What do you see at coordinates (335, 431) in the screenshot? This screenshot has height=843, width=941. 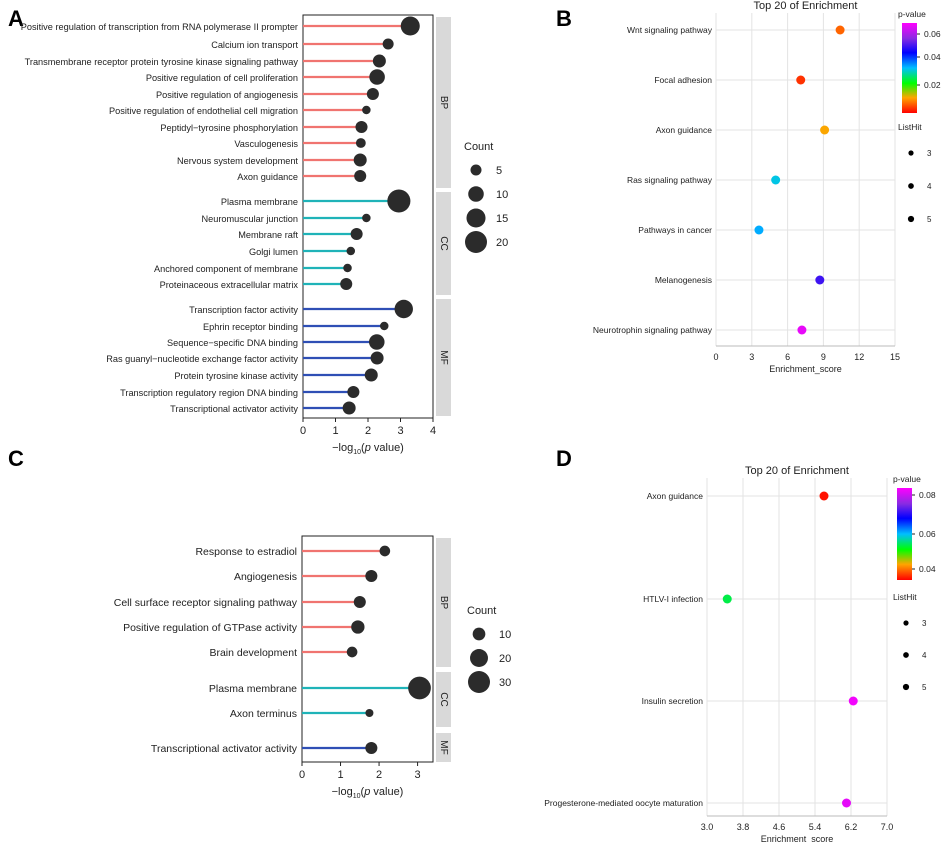 I see `panel-a-x-tick-label: 1` at bounding box center [335, 431].